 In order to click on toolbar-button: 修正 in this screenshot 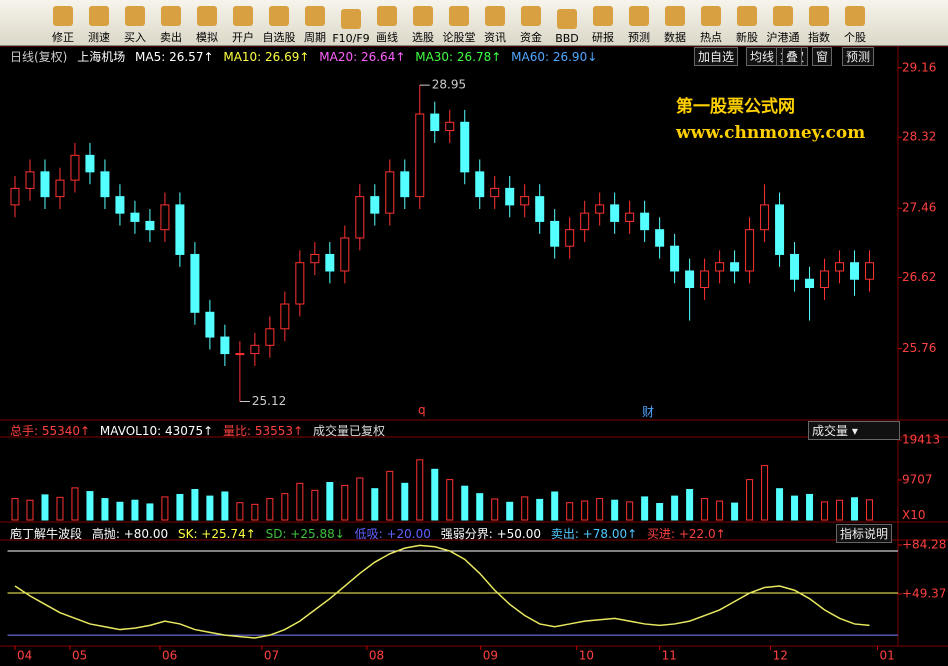, I will do `click(63, 23)`.